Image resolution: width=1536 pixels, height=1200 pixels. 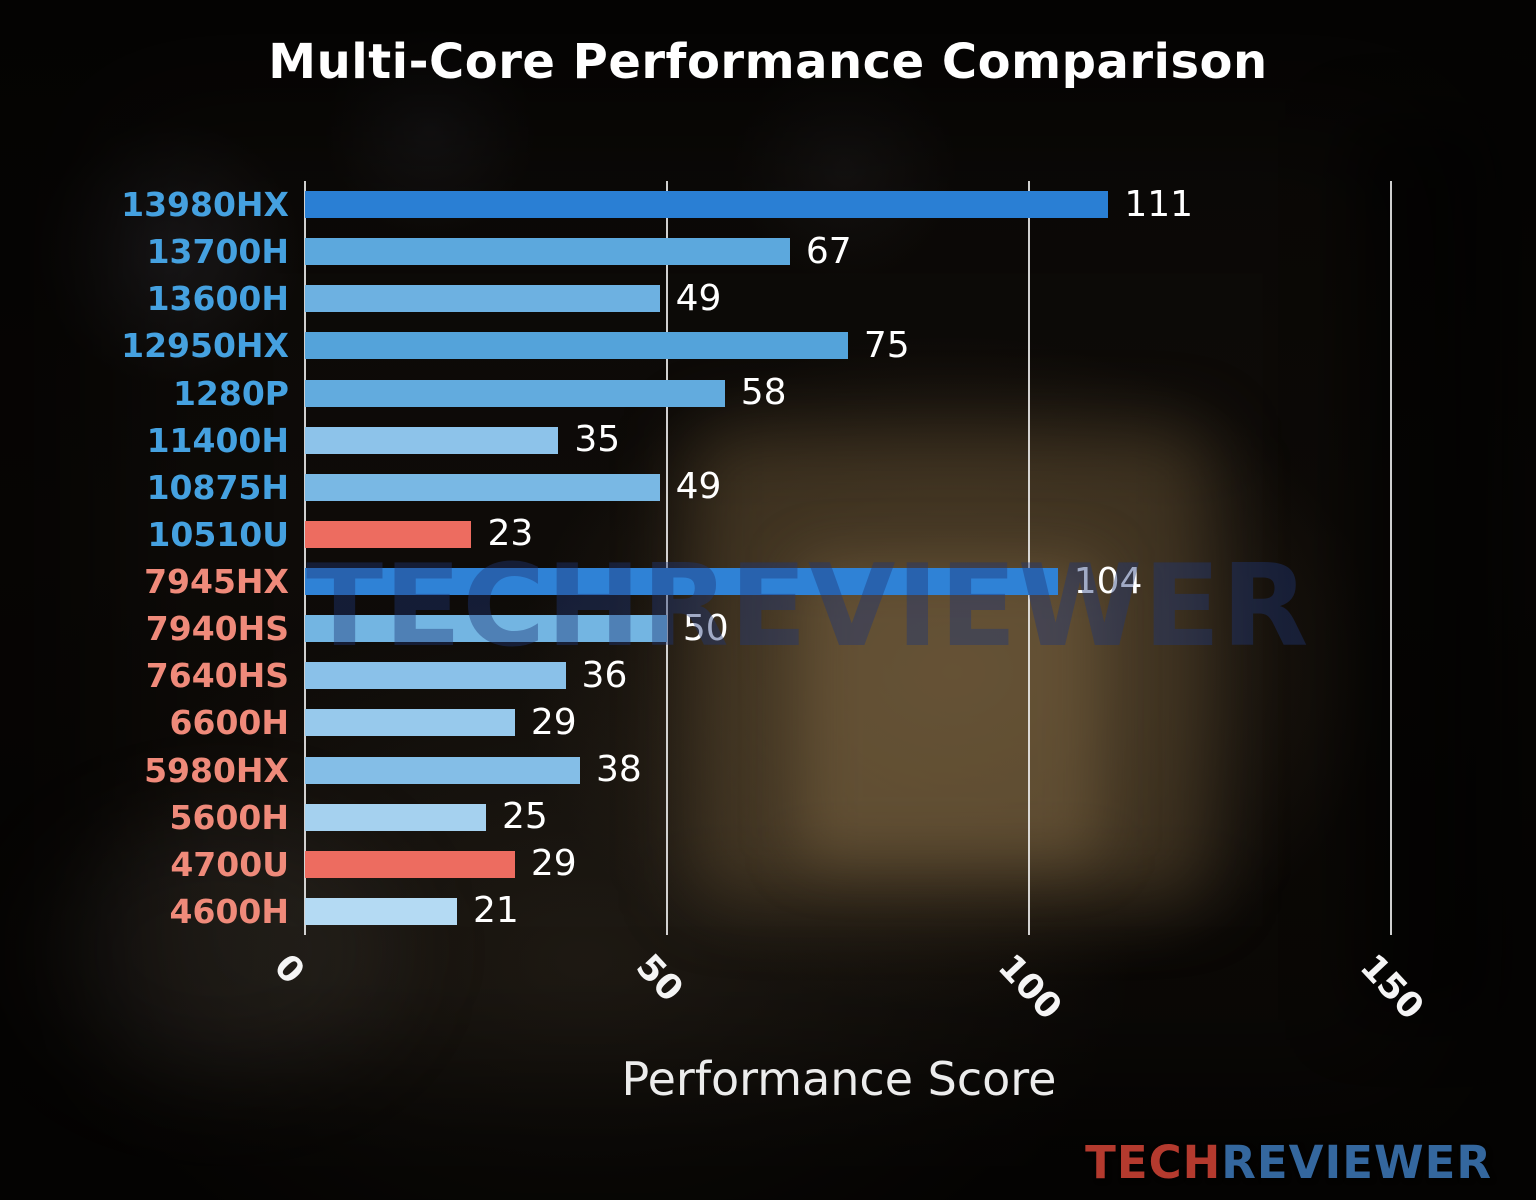 I want to click on bar-row: 12950HX 75, so click(x=792, y=345).